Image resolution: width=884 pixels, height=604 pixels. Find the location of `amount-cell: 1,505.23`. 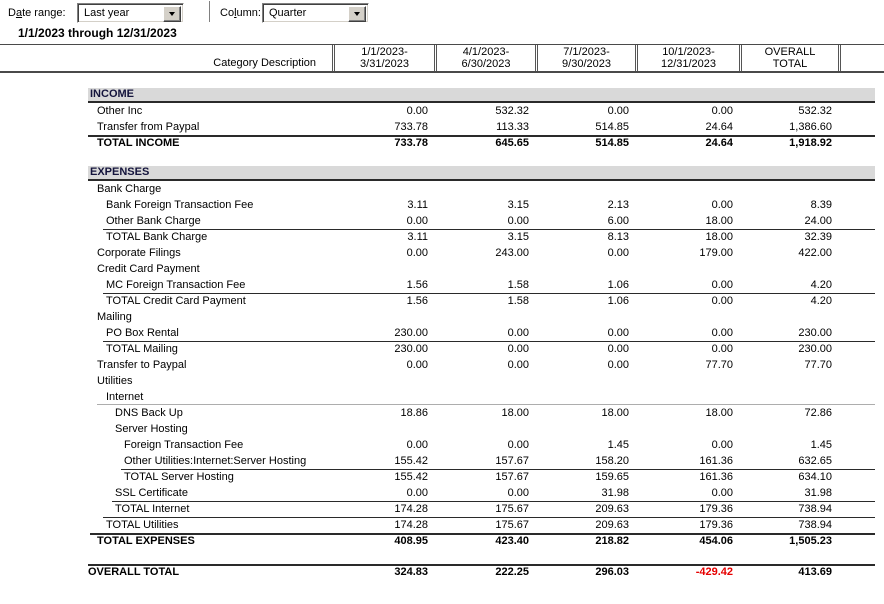

amount-cell: 1,505.23 is located at coordinates (810, 541).